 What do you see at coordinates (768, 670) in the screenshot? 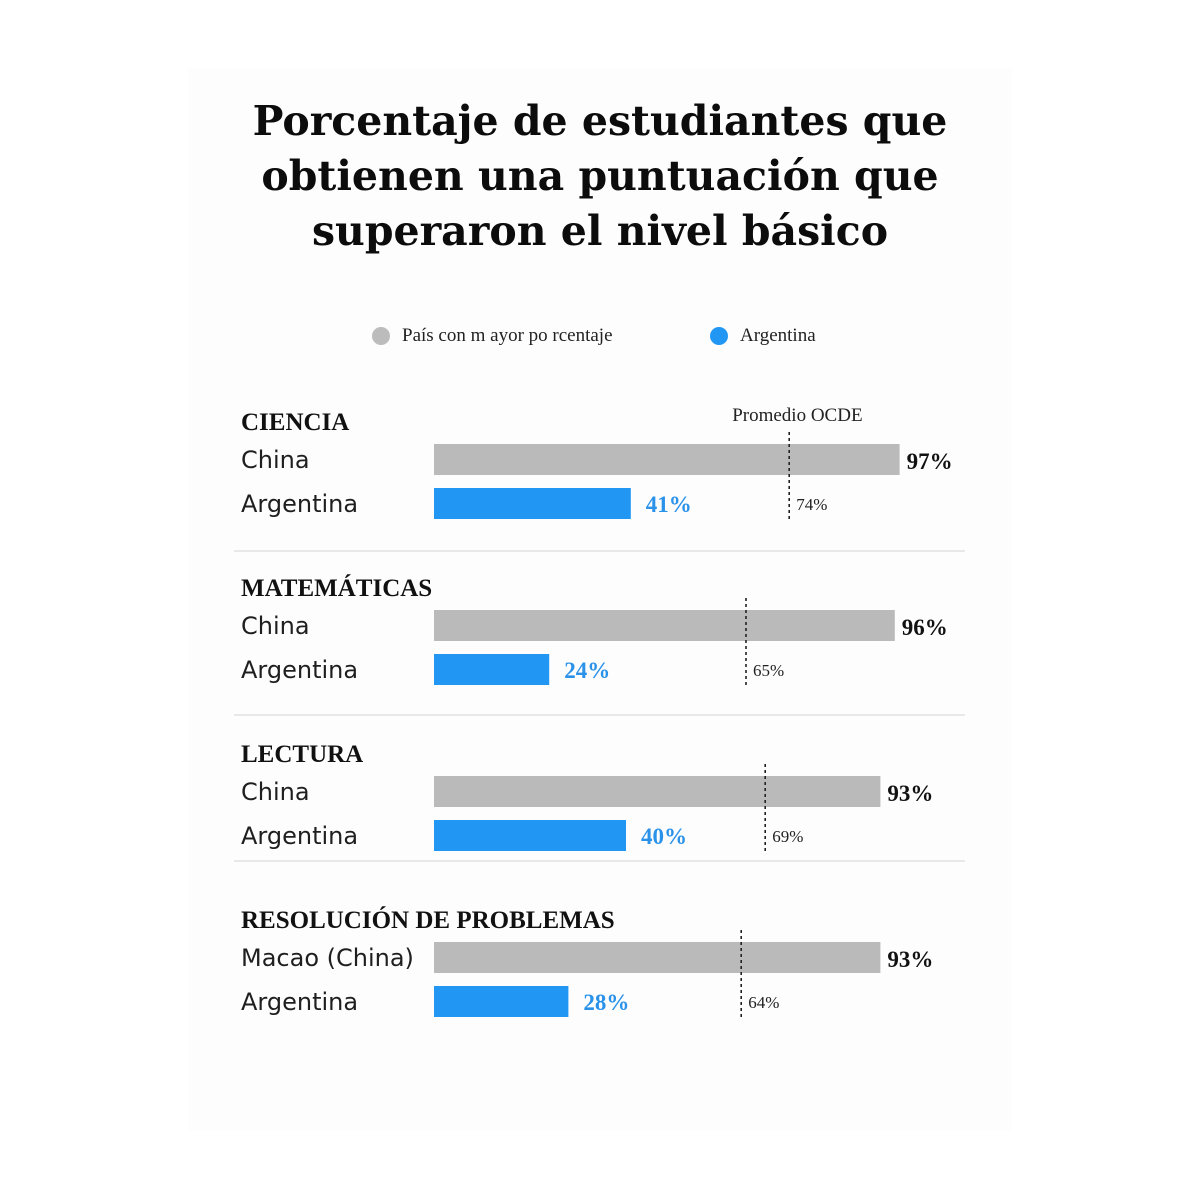
I see `ocde-average-label: 65%` at bounding box center [768, 670].